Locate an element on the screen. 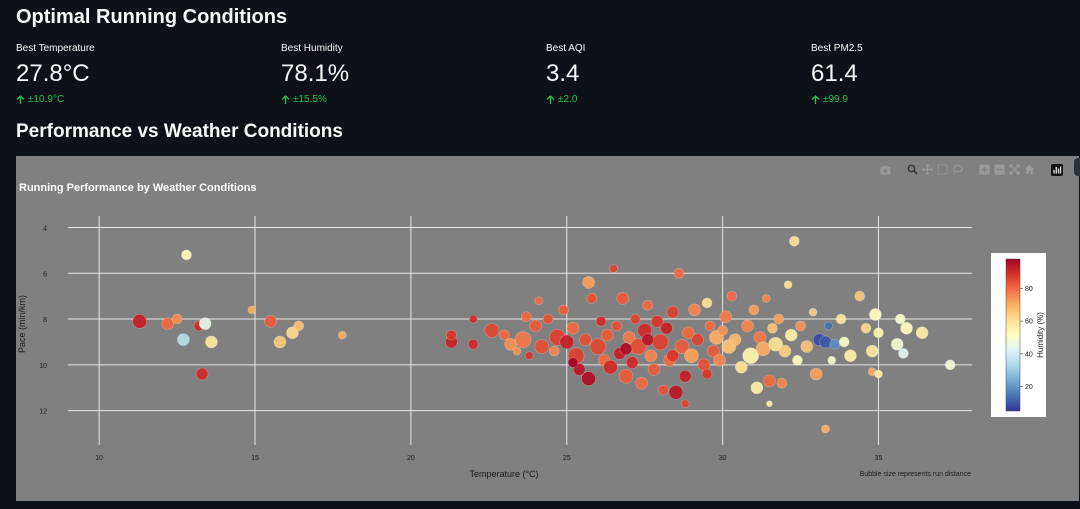 Image resolution: width=1080 pixels, height=509 pixels. zoom-out-icon is located at coordinates (999, 169).